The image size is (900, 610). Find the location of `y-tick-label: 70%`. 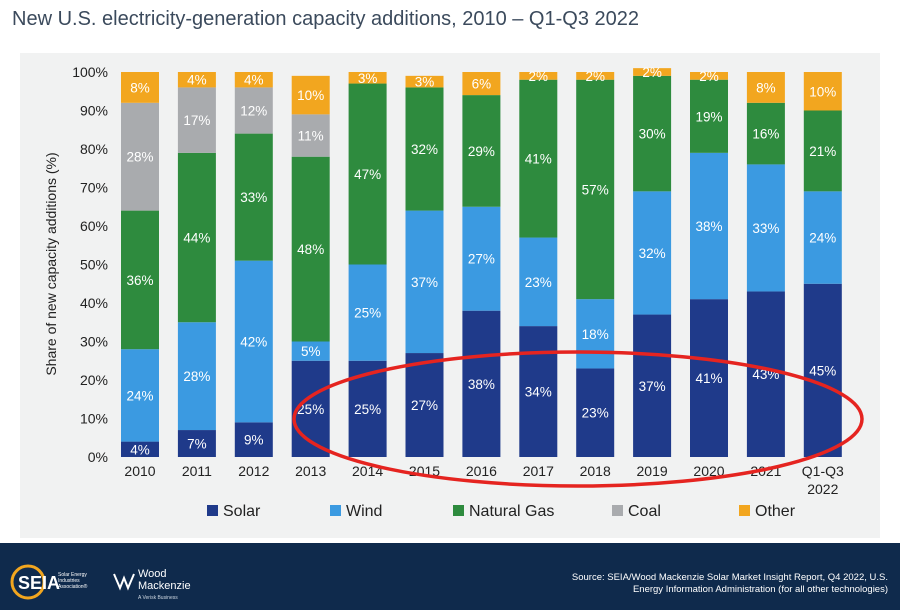

y-tick-label: 70% is located at coordinates (94, 188).